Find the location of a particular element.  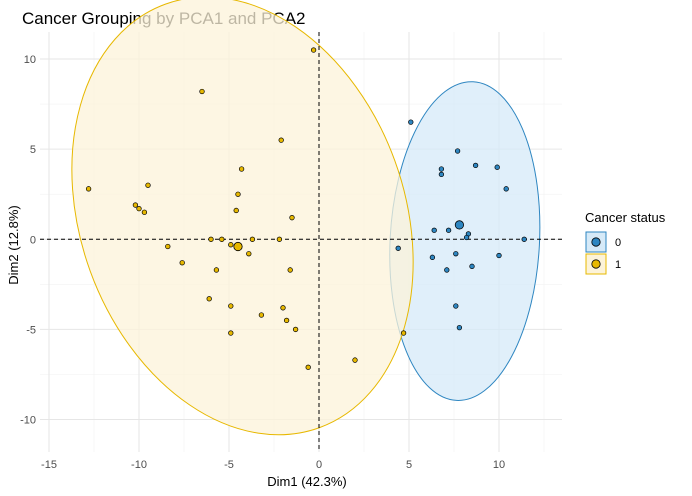

x-tick-label: 10 is located at coordinates (499, 465).